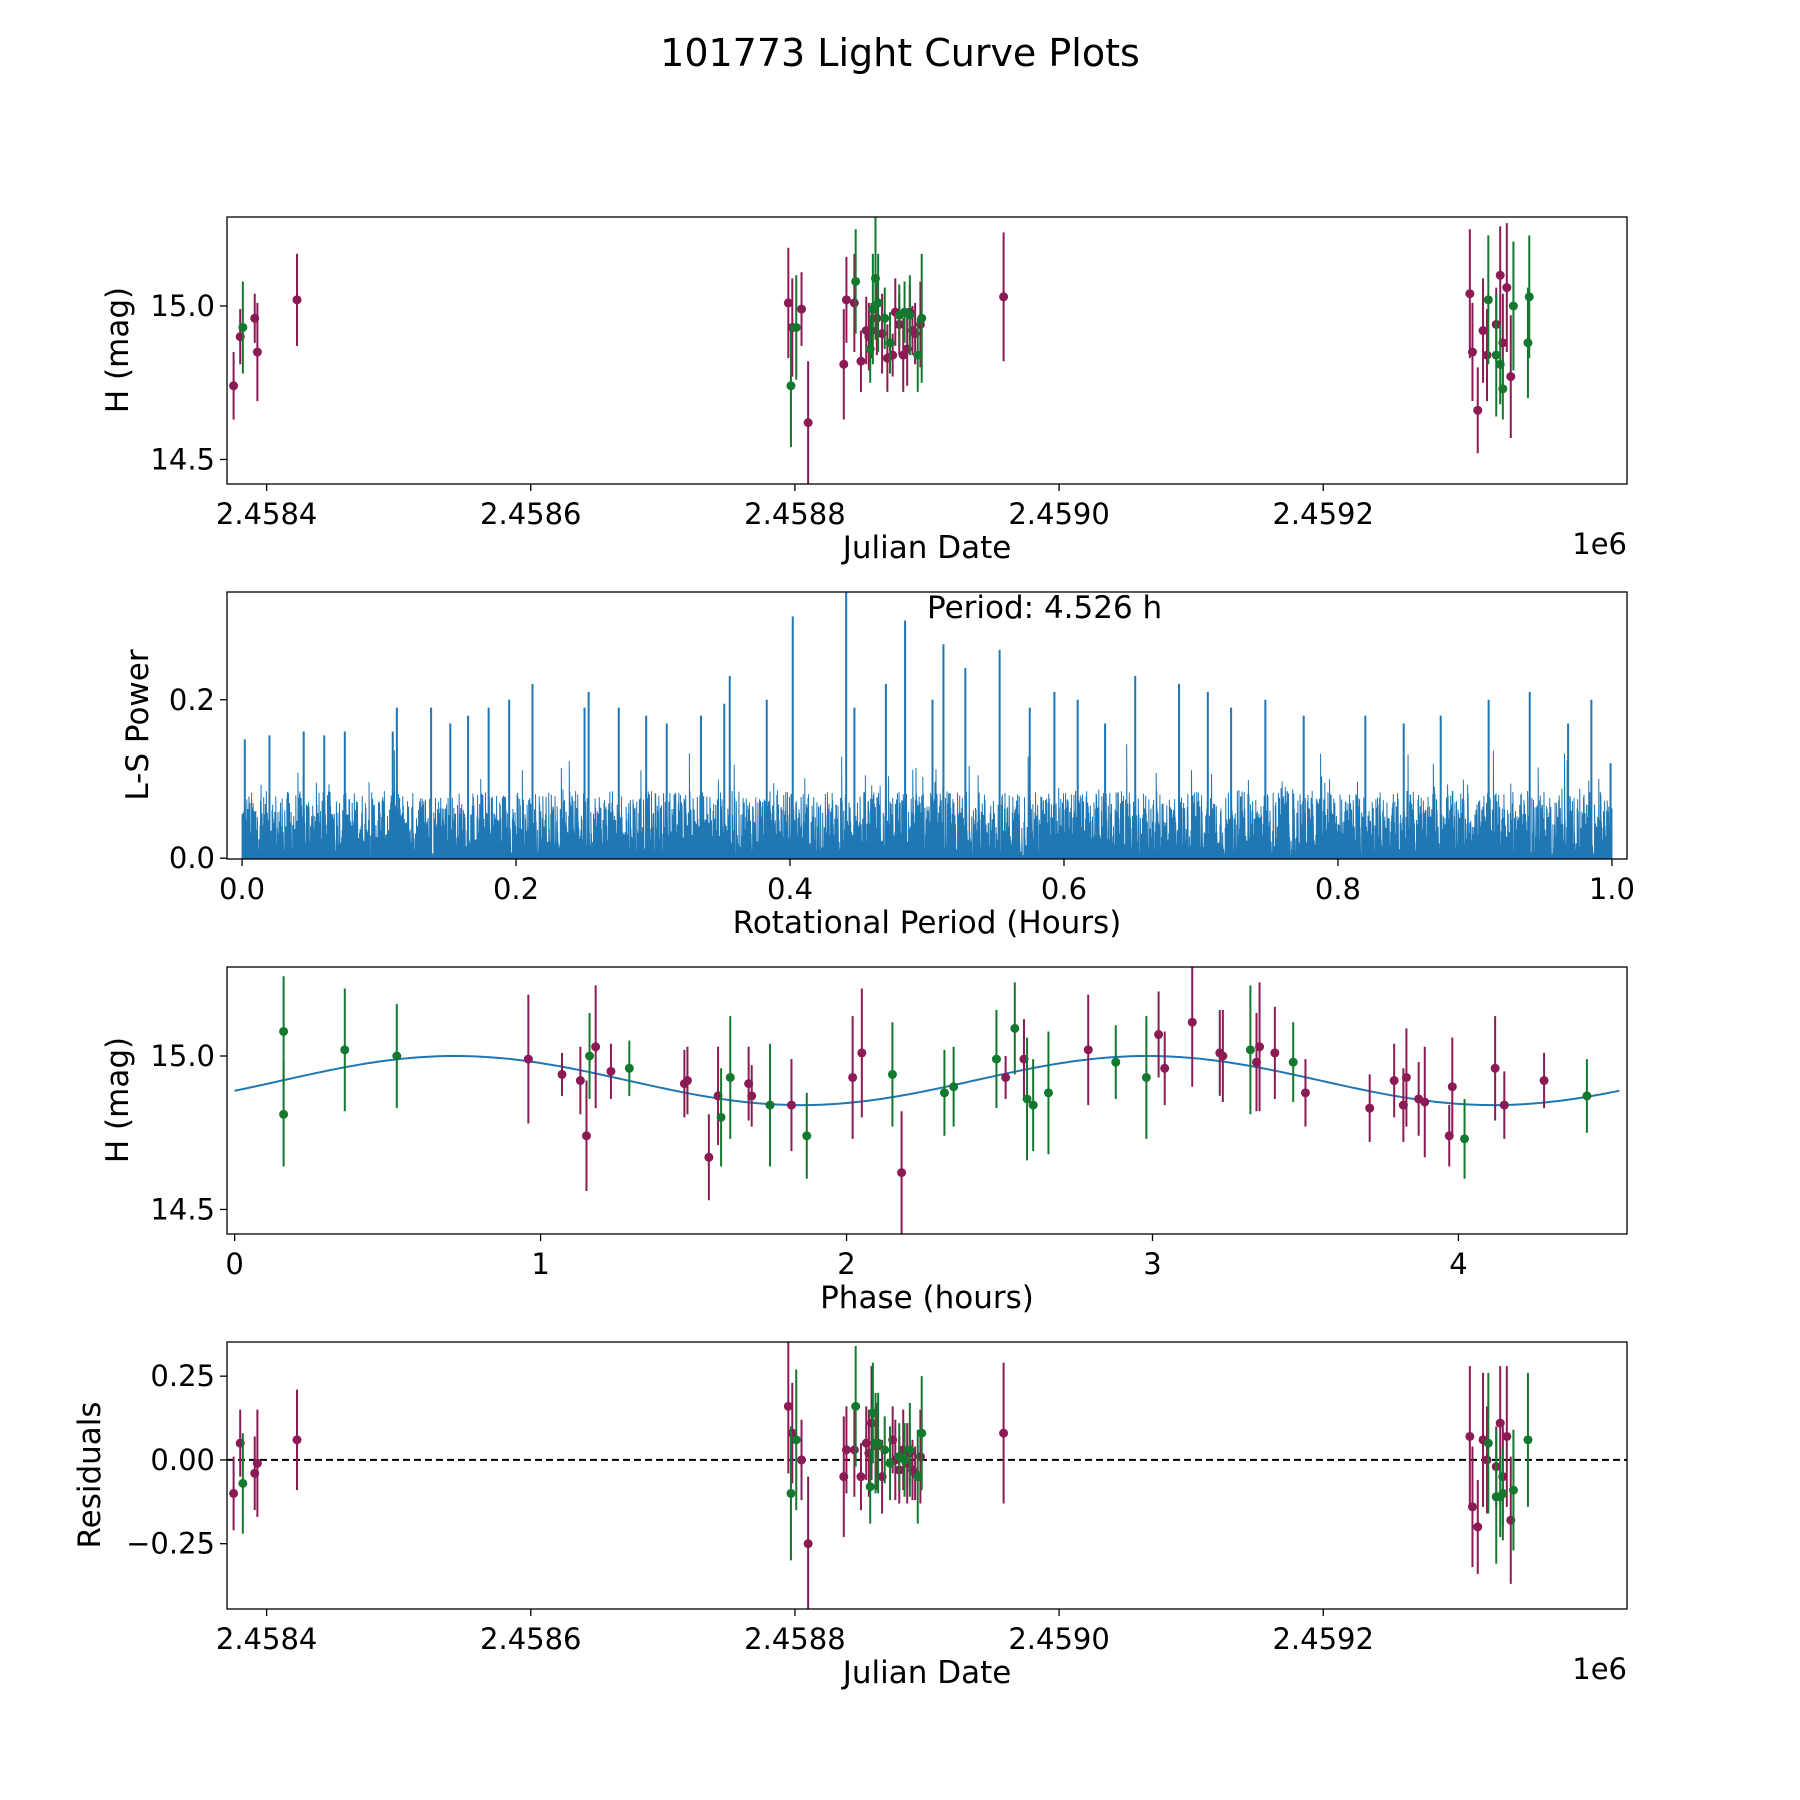  I want to click on series-band-b, so click(885, 1455).